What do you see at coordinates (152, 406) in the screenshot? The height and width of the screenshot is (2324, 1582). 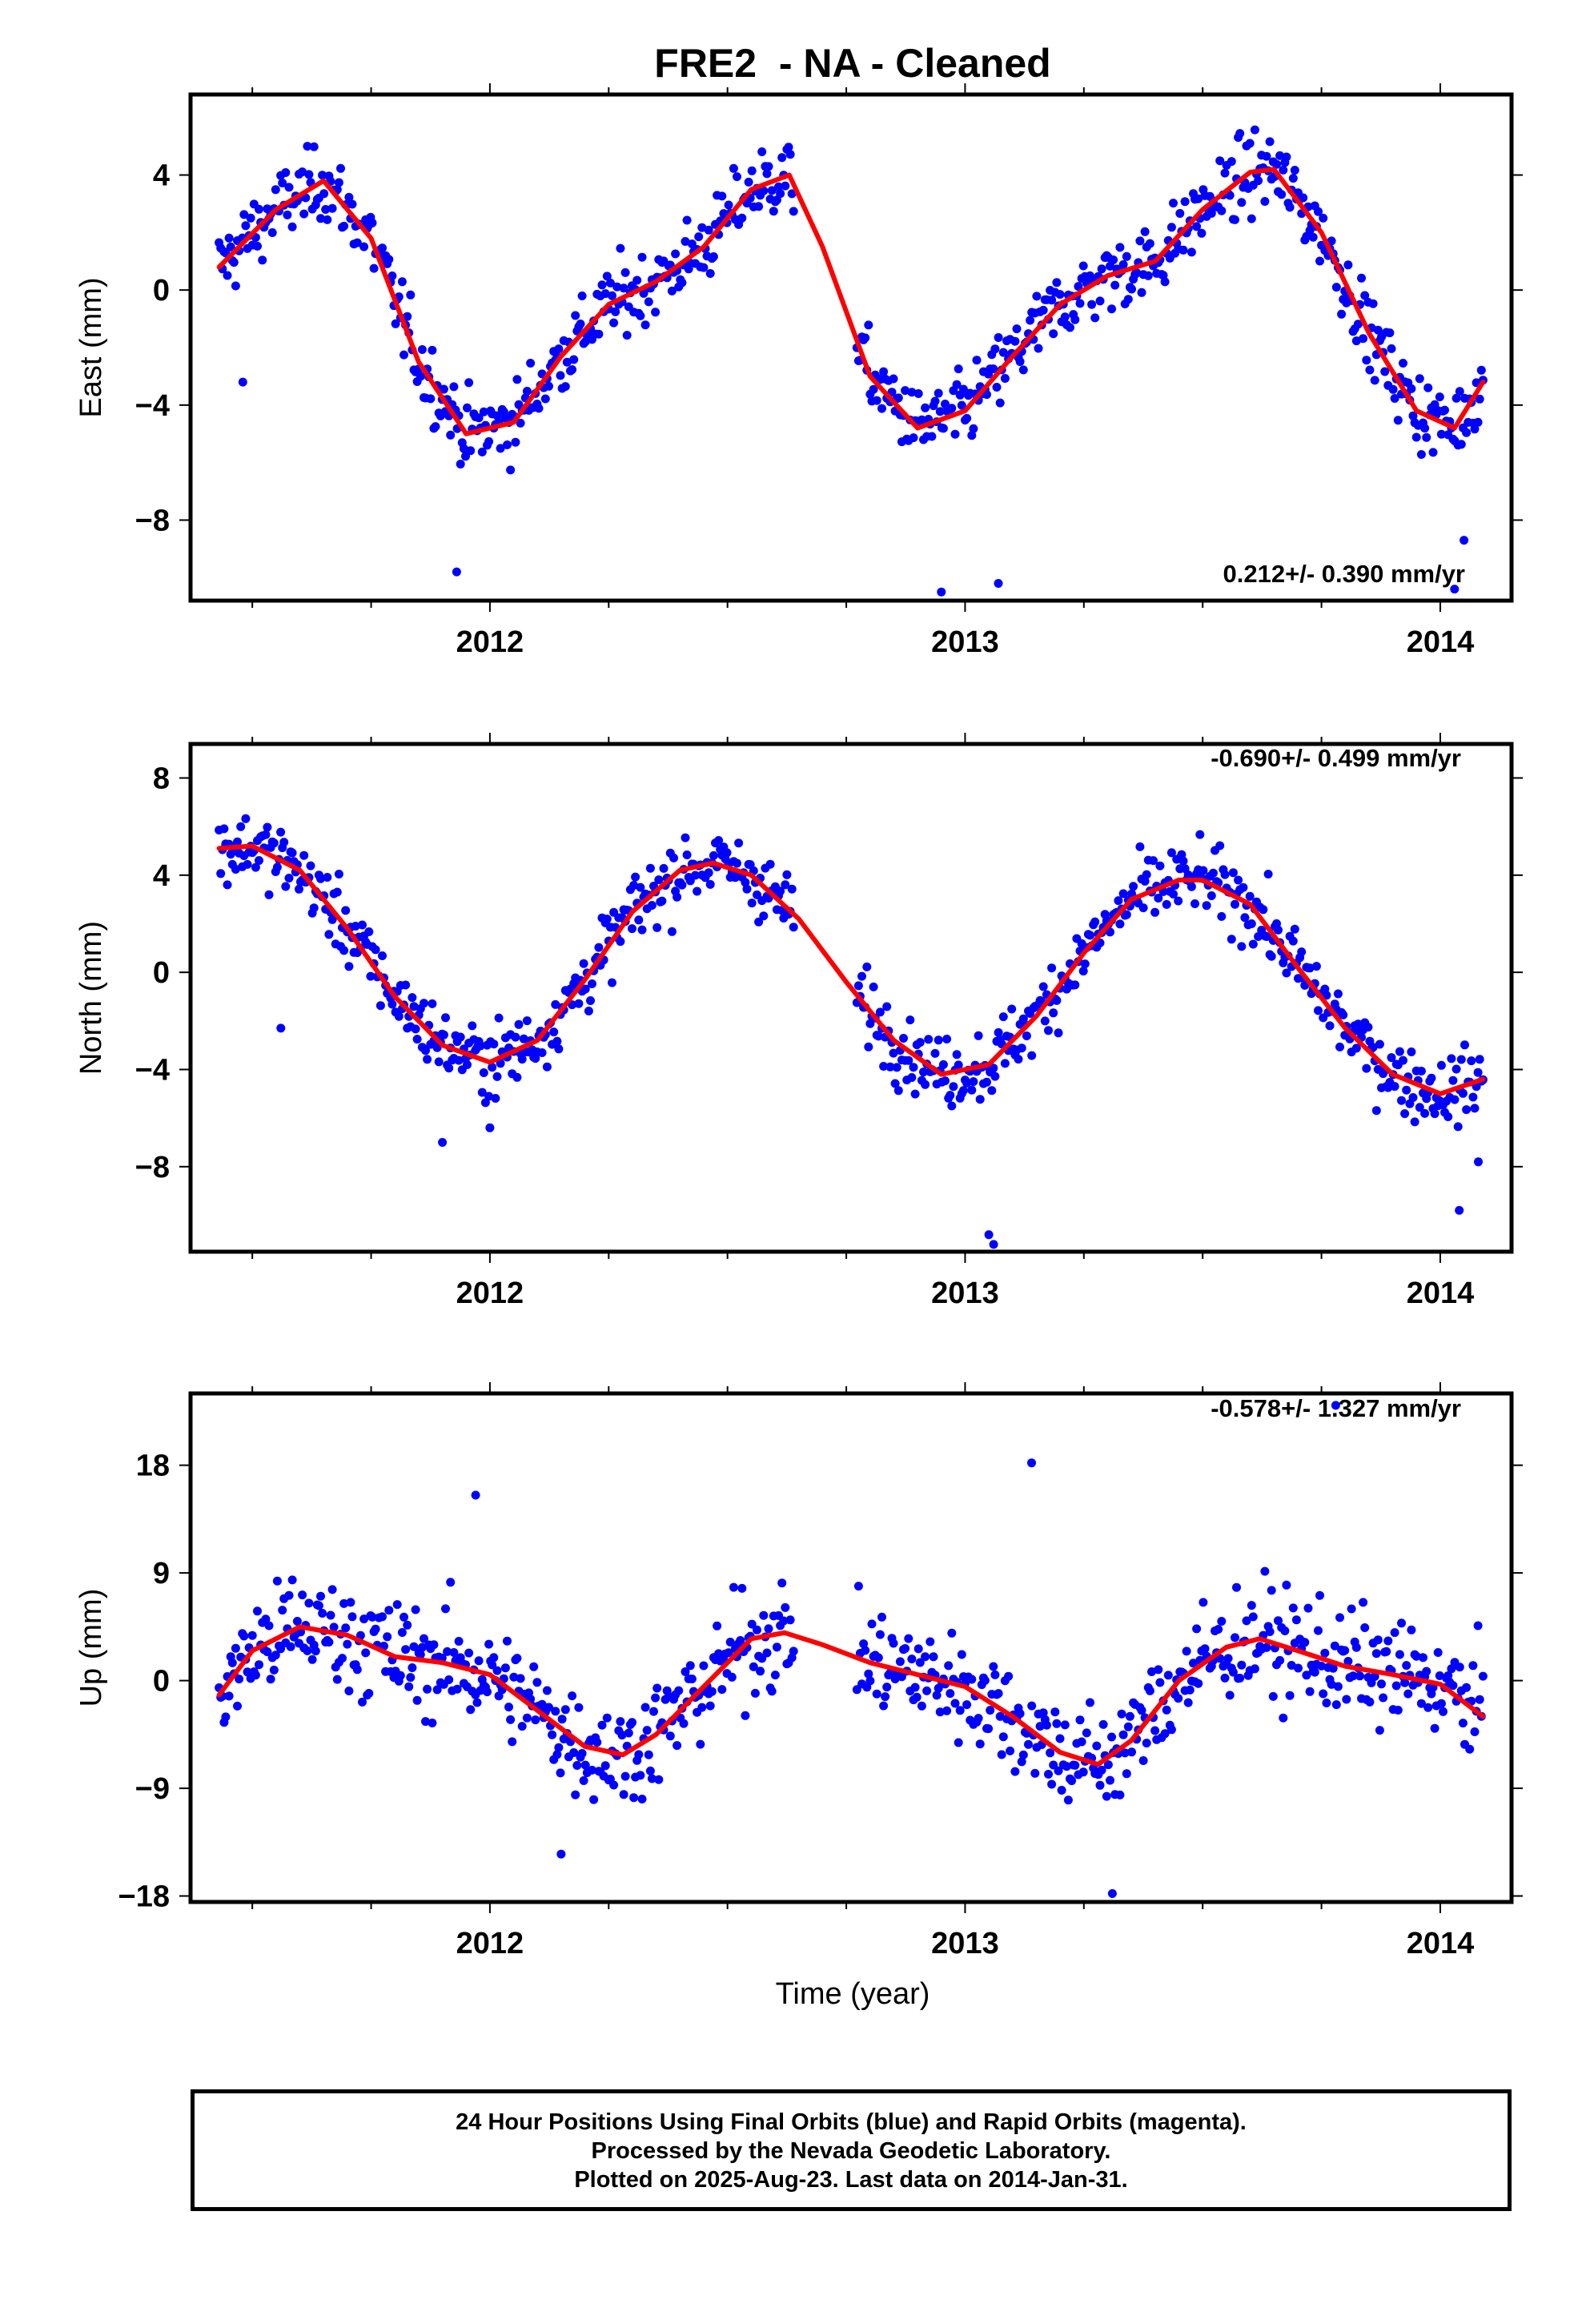 I see `y-tick-label: −4` at bounding box center [152, 406].